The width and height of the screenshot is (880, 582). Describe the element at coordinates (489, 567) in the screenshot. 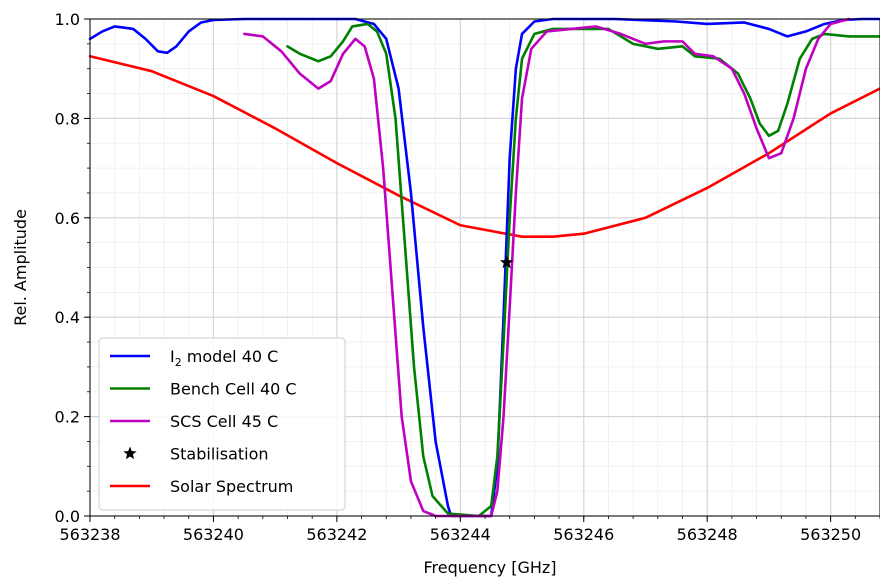

I see `x-axis-label: Frequency [GHz]` at that location.